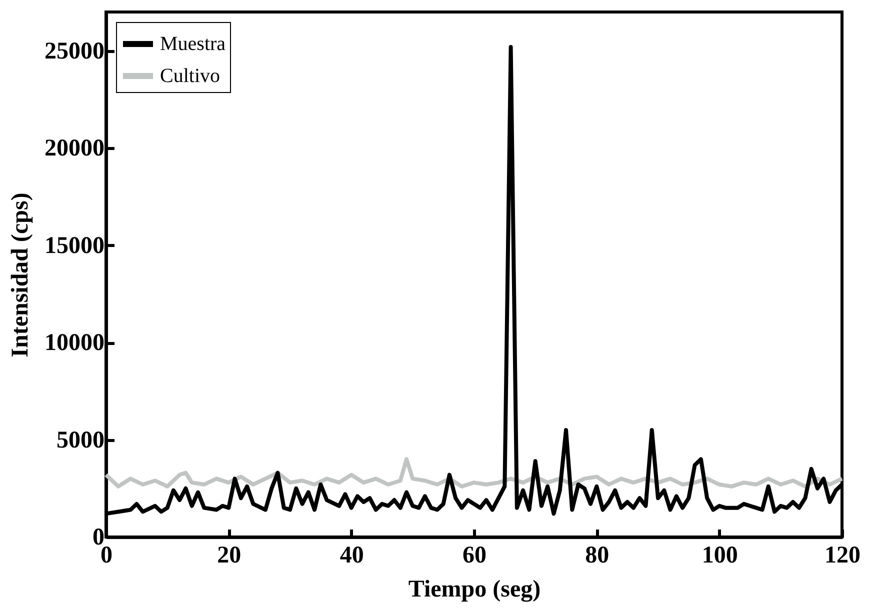 This screenshot has width=890, height=609. Describe the element at coordinates (229, 555) in the screenshot. I see `x-tick-label: 20` at that location.